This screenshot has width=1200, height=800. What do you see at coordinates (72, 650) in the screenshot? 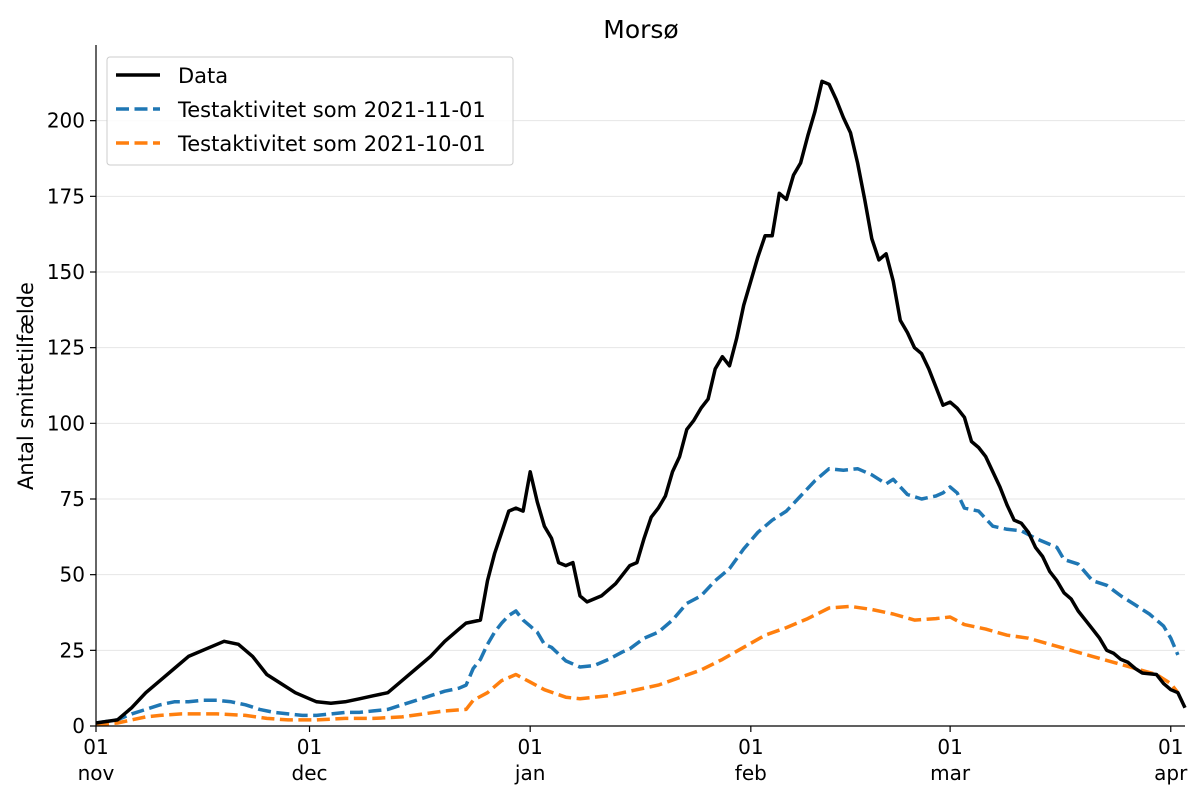
I see `y-tick-label: 25` at bounding box center [72, 650].